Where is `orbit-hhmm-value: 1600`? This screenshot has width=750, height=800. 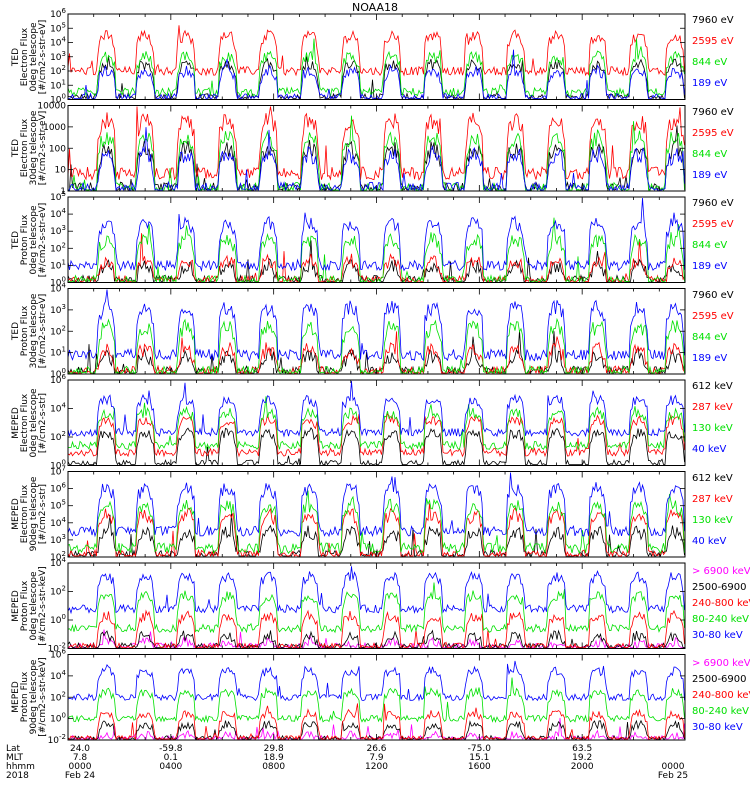 orbit-hhmm-value: 1600 is located at coordinates (479, 767).